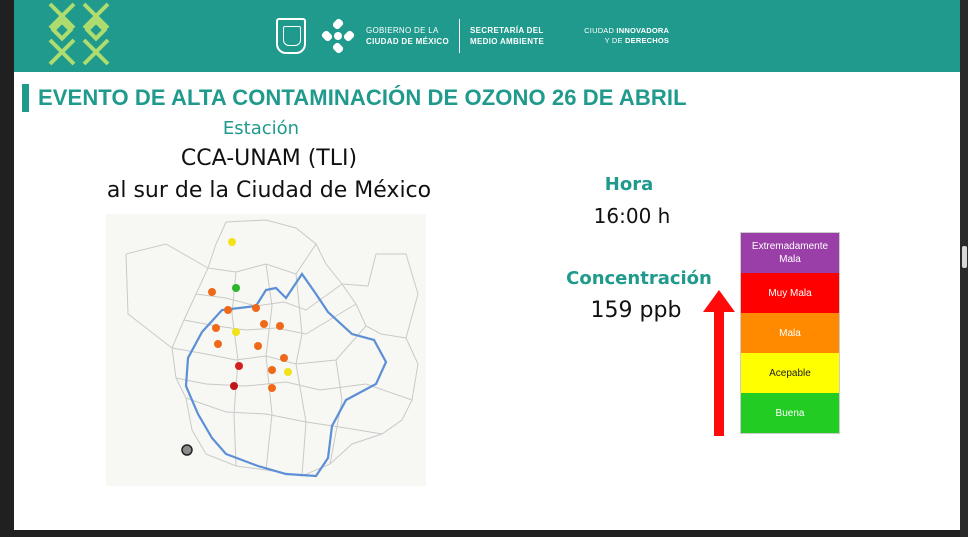 This screenshot has width=968, height=537. I want to click on sec-line-2: MEDIO AMBIENTE, so click(507, 41).